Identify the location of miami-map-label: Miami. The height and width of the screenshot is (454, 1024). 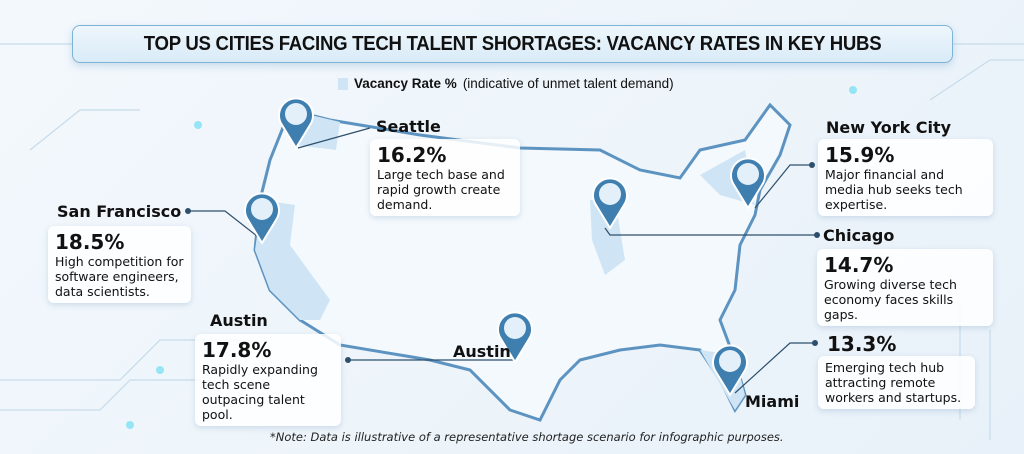
(772, 401).